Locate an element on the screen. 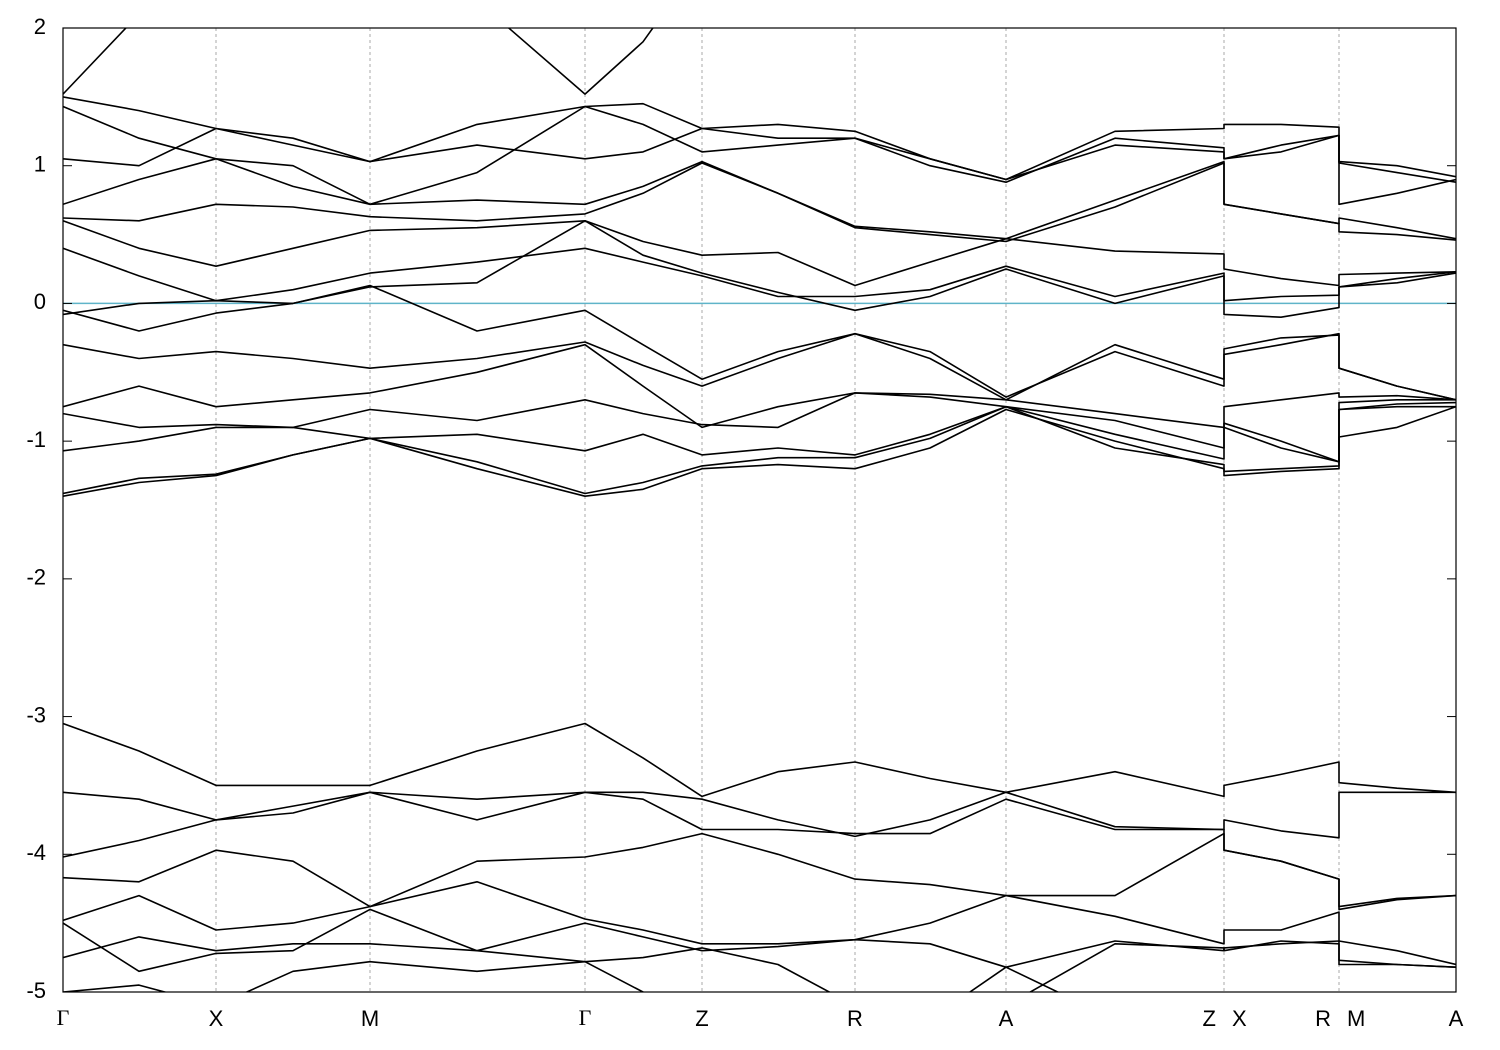 Image resolution: width=1500 pixels, height=1050 pixels. y-tick-label: 2 is located at coordinates (40, 26).